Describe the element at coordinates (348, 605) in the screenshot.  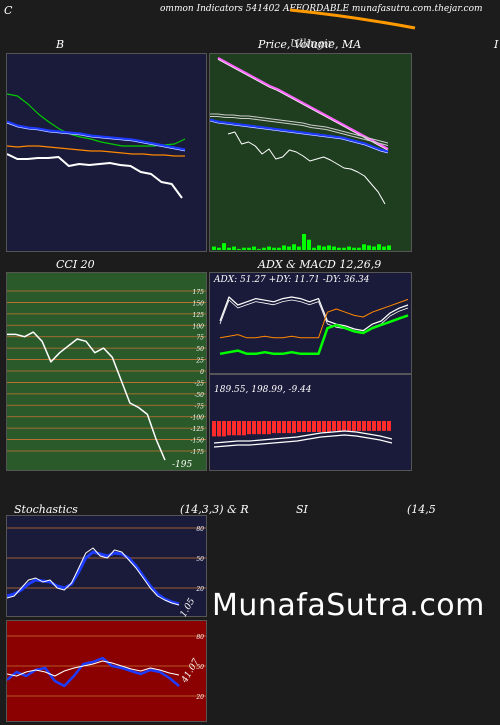
I see `watermark: MunafaSutra.com` at that location.